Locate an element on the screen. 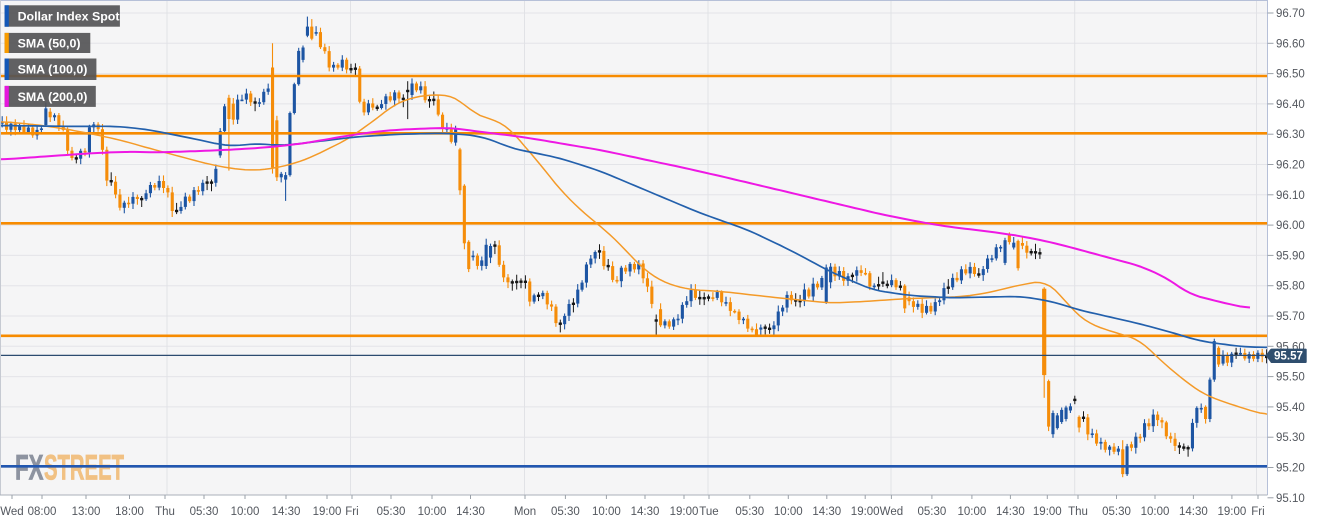 This screenshot has height=530, width=1326. svg-text: 96.20 is located at coordinates (1290, 166).